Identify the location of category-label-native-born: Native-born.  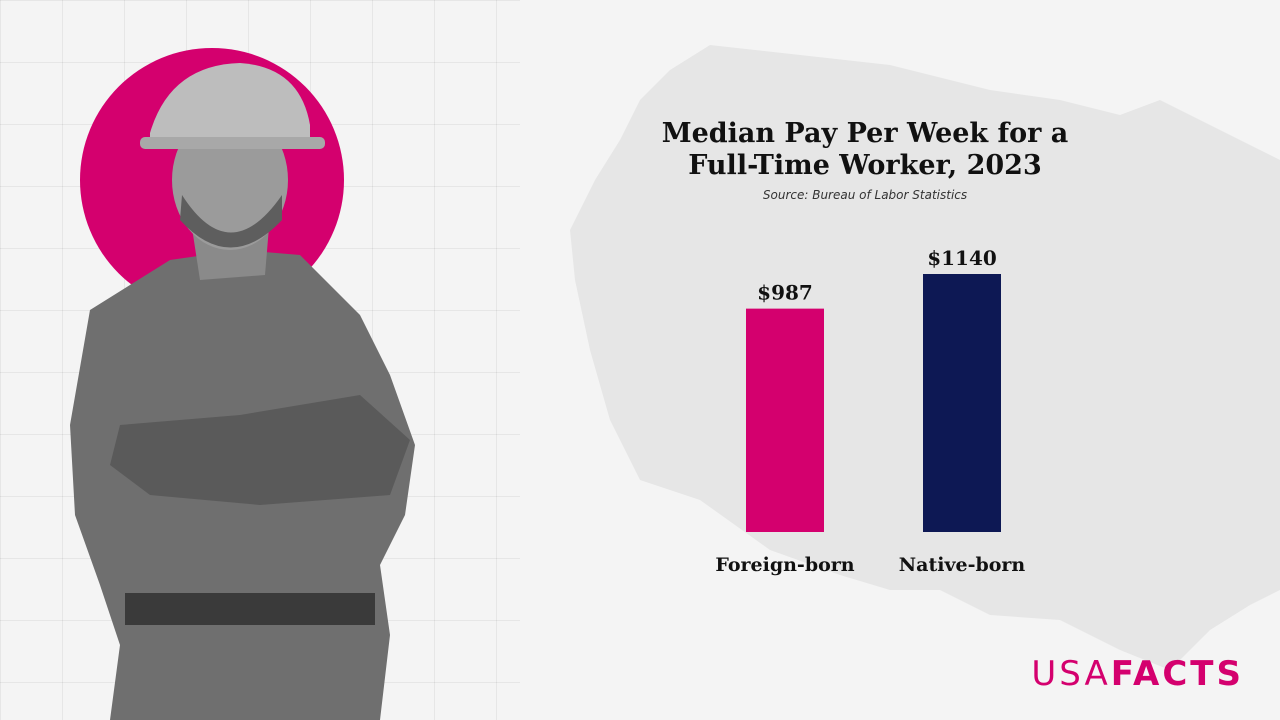
(962, 565).